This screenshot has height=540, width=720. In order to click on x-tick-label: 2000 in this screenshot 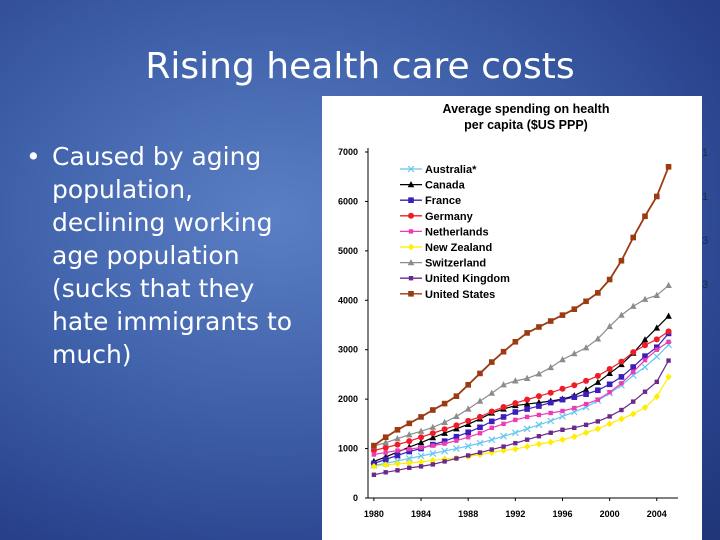, I will do `click(610, 514)`.